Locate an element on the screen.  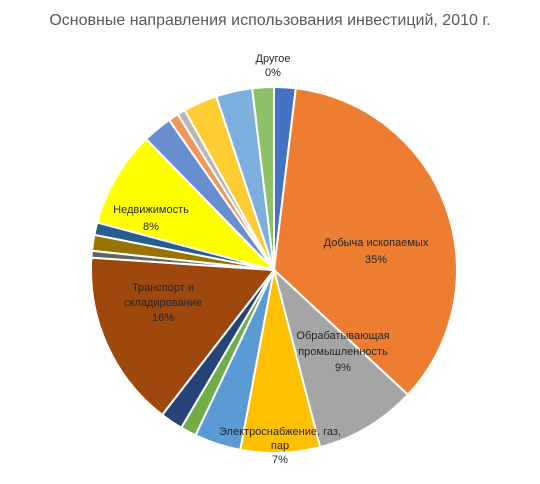
slice-label: Недвижимость 8% is located at coordinates (151, 218).